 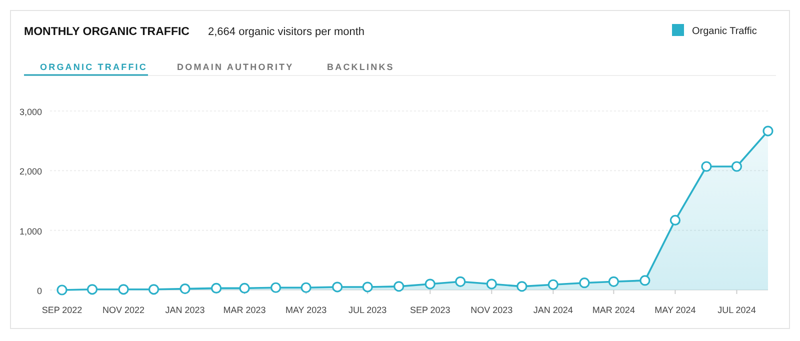 I want to click on text: ORGANIC TRAFFIC, so click(x=94, y=67).